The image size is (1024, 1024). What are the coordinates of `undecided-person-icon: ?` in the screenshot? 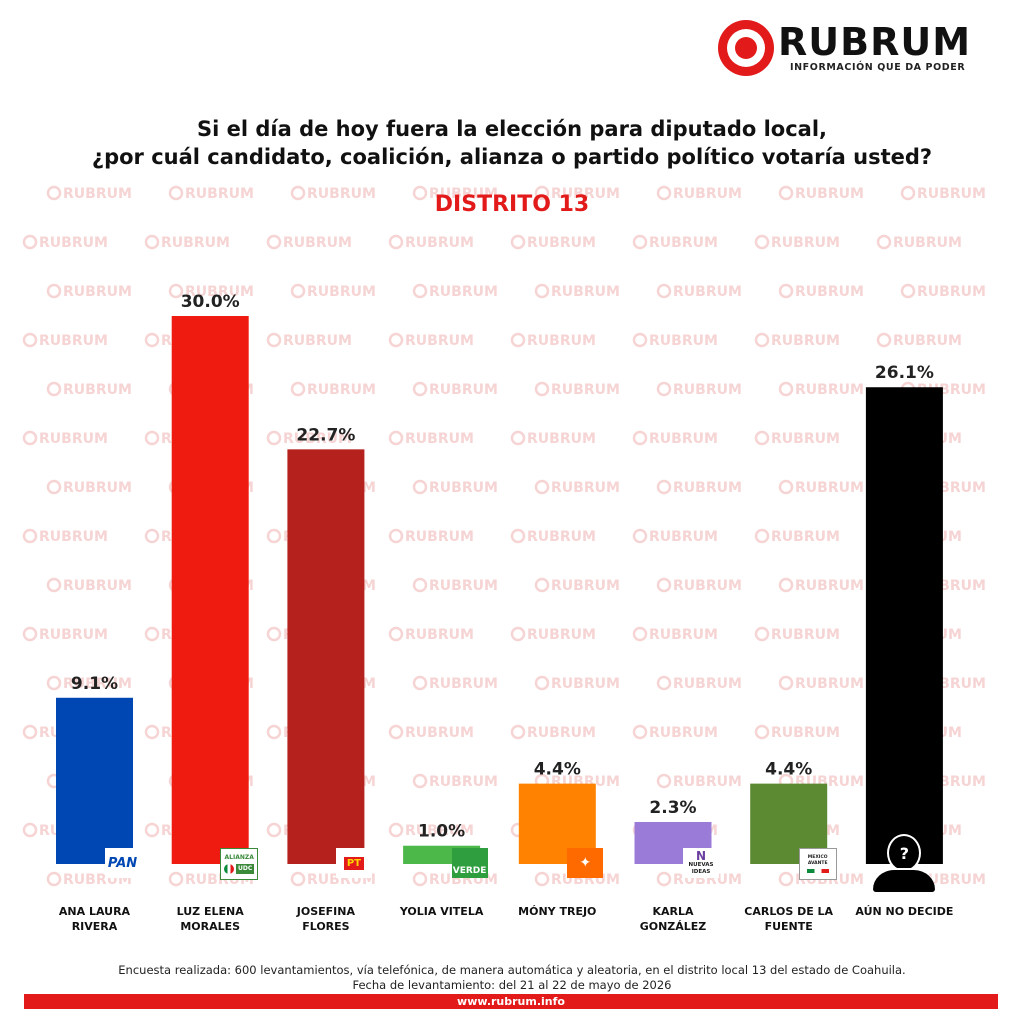 It's located at (904, 865).